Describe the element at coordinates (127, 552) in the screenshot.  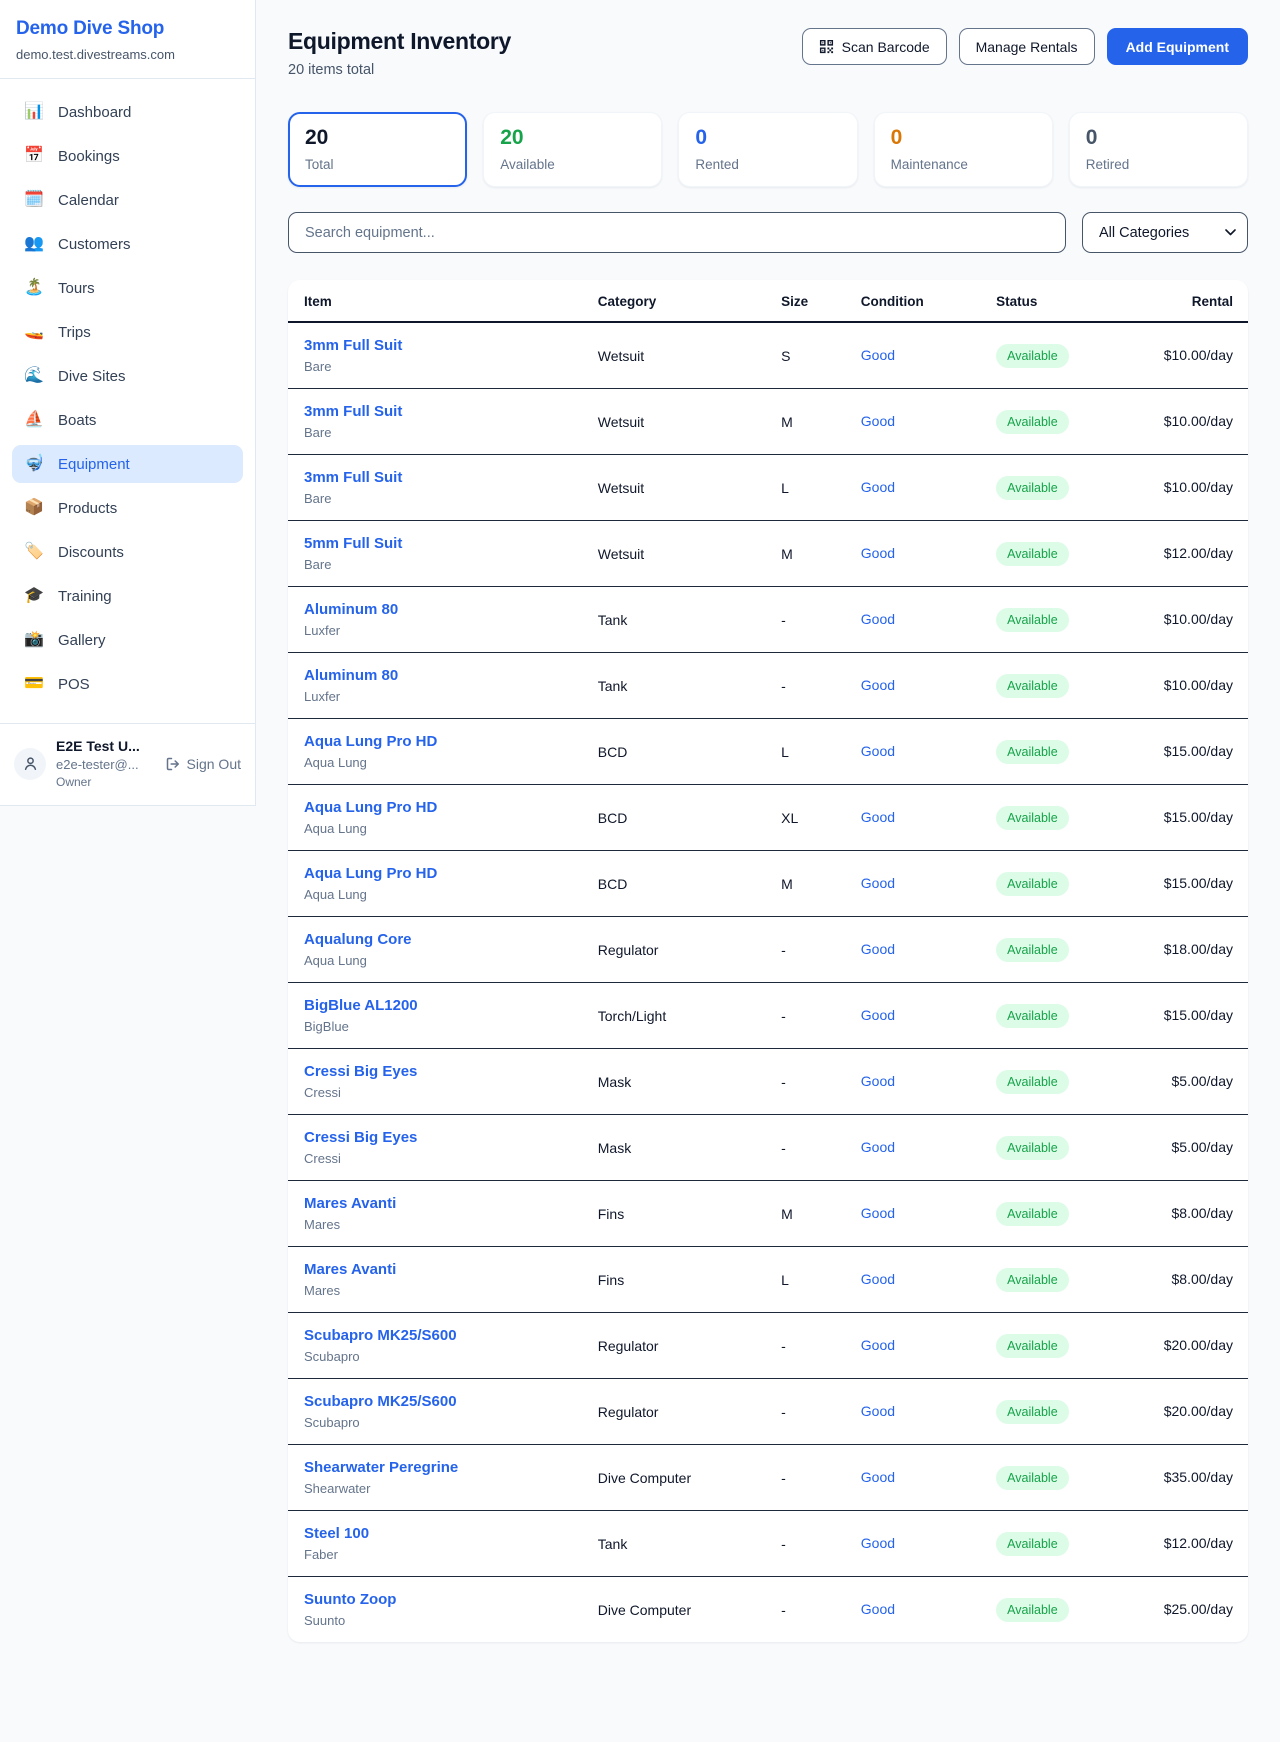
I see `sidebar-item-discounts: 🏷️ Discounts` at that location.